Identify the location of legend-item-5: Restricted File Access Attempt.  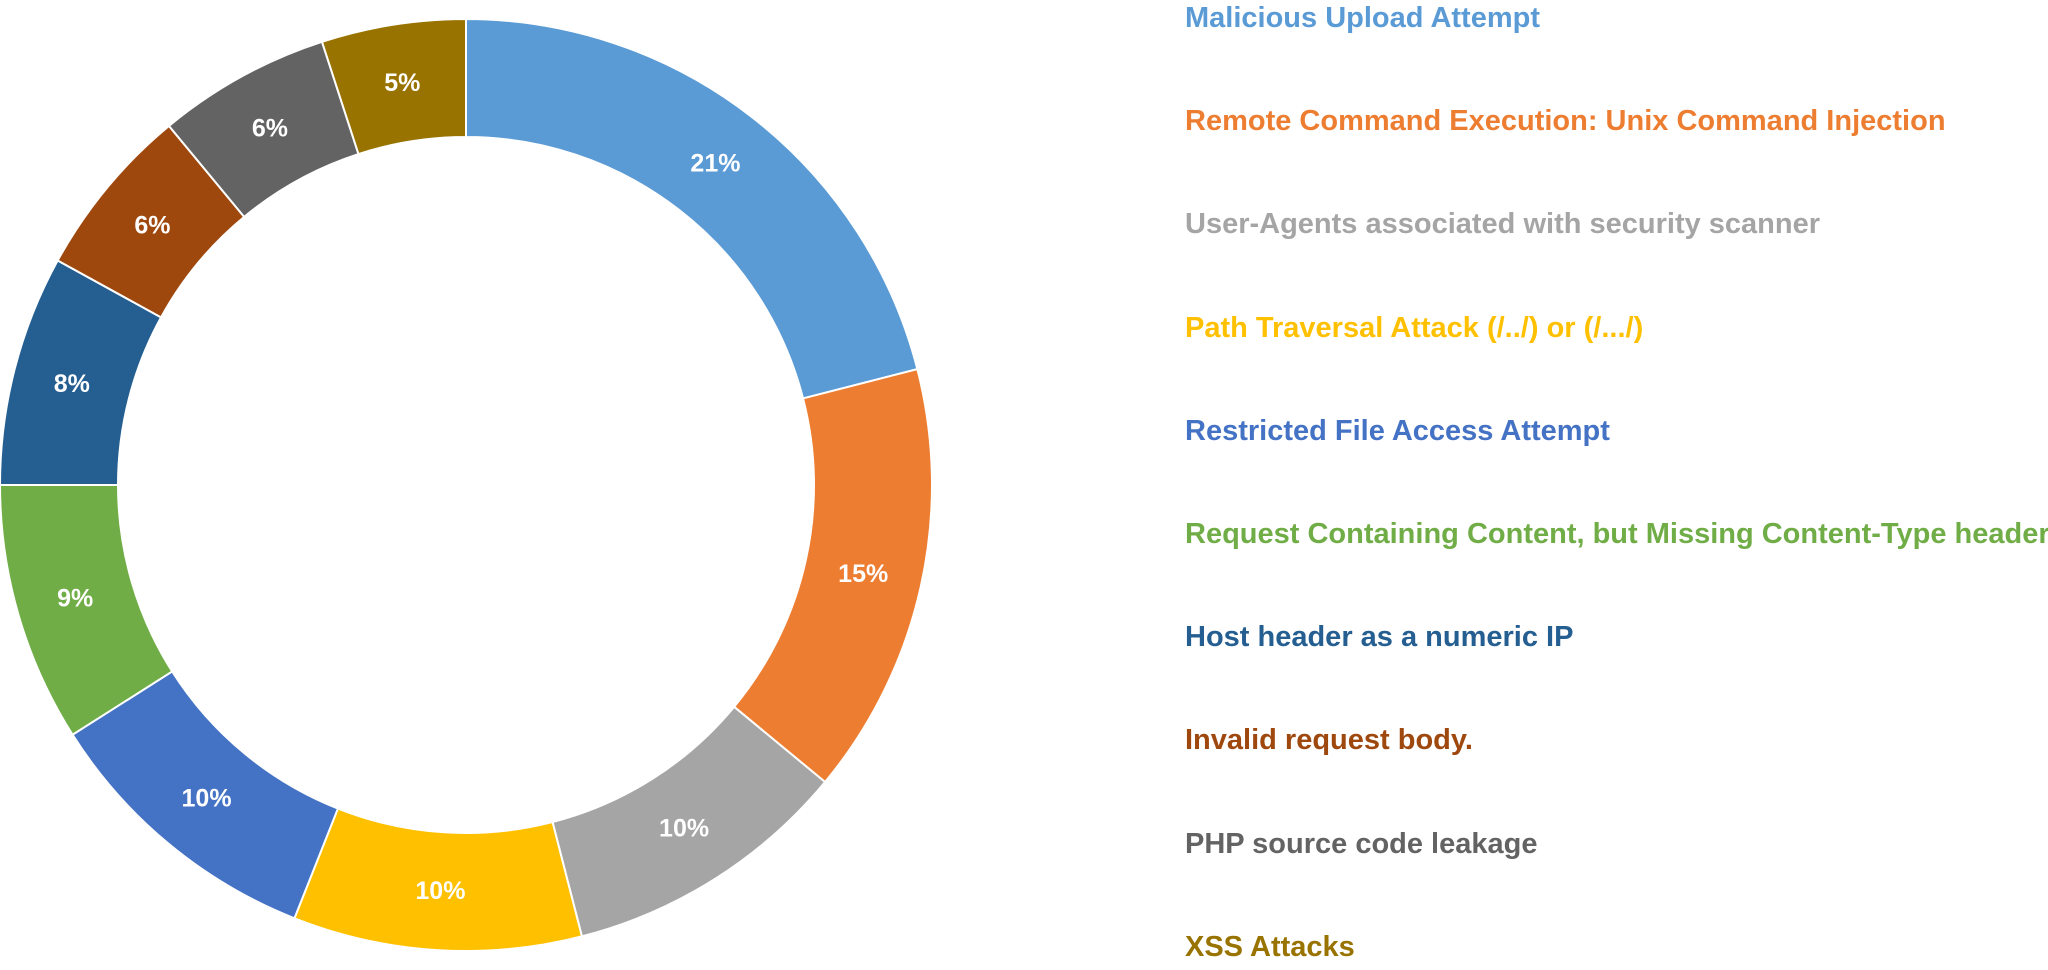
(1397, 430).